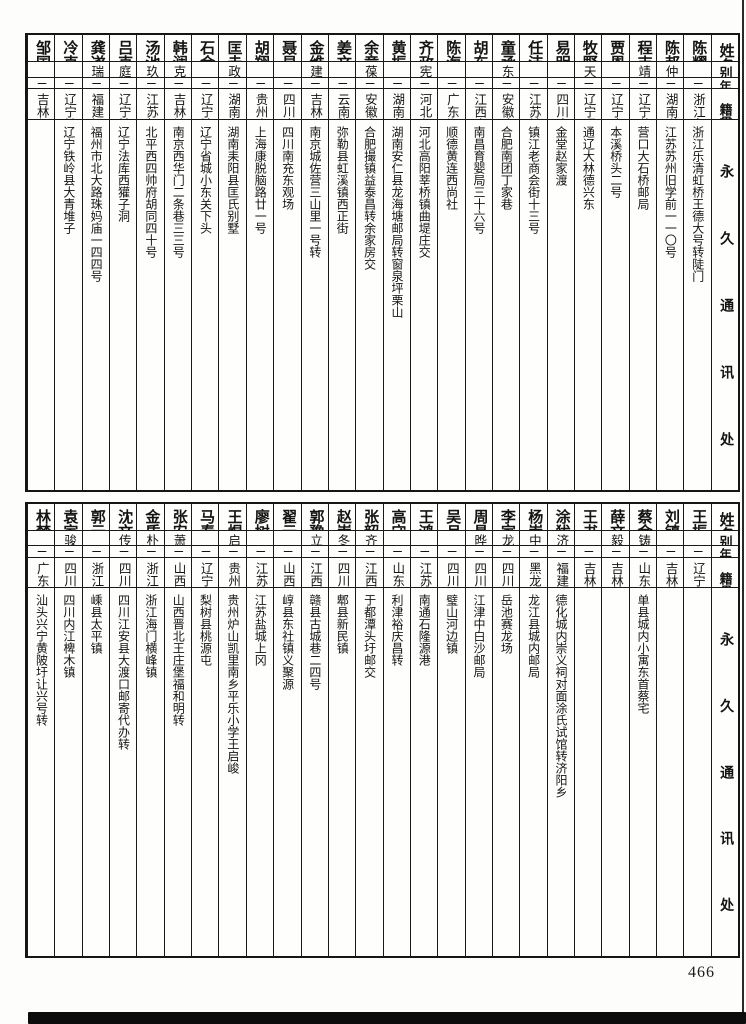 The height and width of the screenshot is (1024, 746). What do you see at coordinates (315, 519) in the screenshot?
I see `person-name-text: 郭豫章` at bounding box center [315, 519].